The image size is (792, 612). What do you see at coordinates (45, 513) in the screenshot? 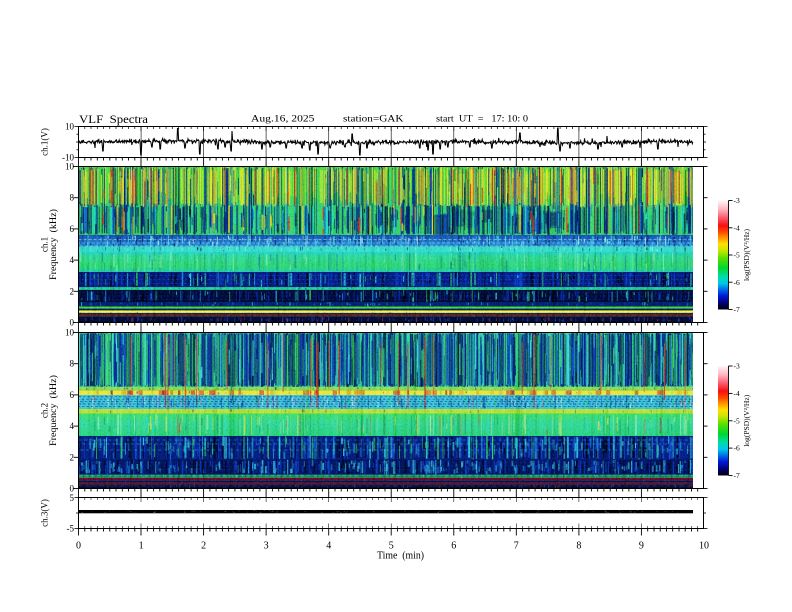
I see `svg-text: ch.3(V)` at bounding box center [45, 513].